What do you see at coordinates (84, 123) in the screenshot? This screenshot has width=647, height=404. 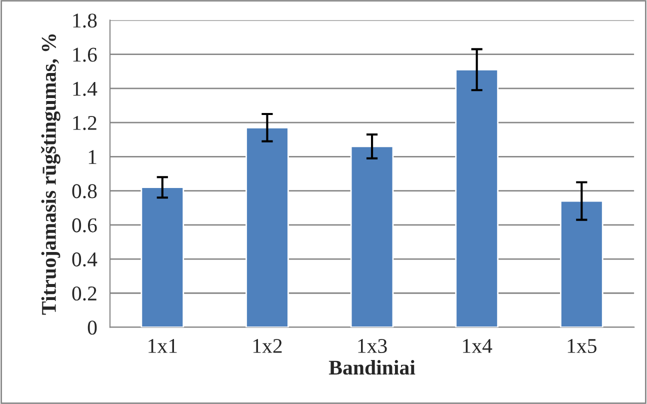 I see `y-tick-label: 1.2` at bounding box center [84, 123].